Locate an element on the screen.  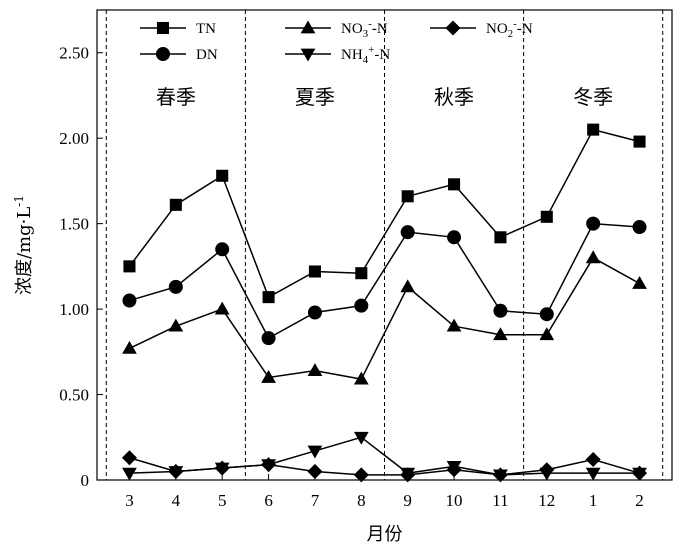
x-tick-label: 2 is located at coordinates (639, 500).